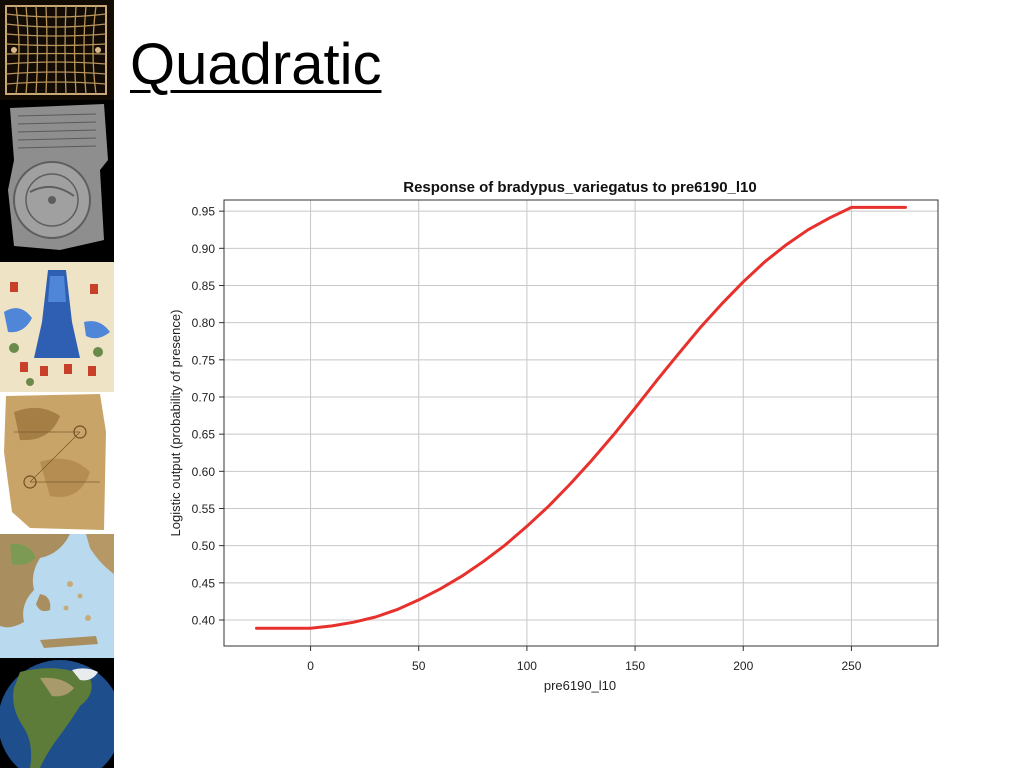 This screenshot has height=768, width=1024. What do you see at coordinates (310, 666) in the screenshot?
I see `x-tick-label: 0` at bounding box center [310, 666].